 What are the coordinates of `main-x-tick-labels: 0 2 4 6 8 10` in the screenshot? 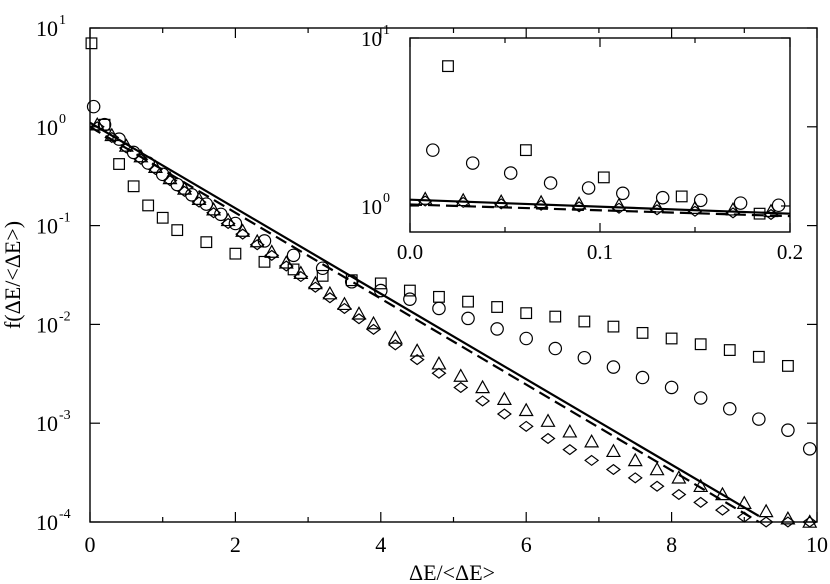 It's located at (457, 544).